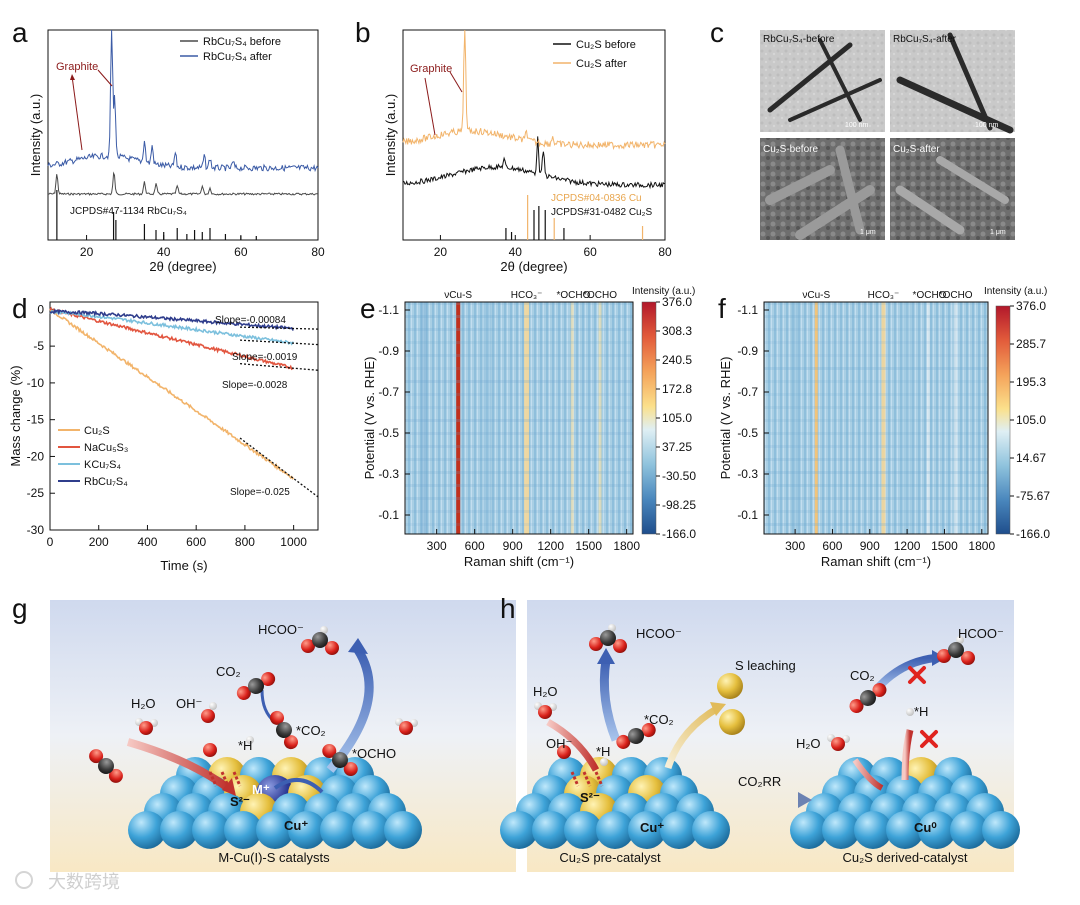 The image size is (1080, 905). What do you see at coordinates (725, 418) in the screenshot?
I see `y-label-f: Potential (V vs. RHE)` at bounding box center [725, 418].